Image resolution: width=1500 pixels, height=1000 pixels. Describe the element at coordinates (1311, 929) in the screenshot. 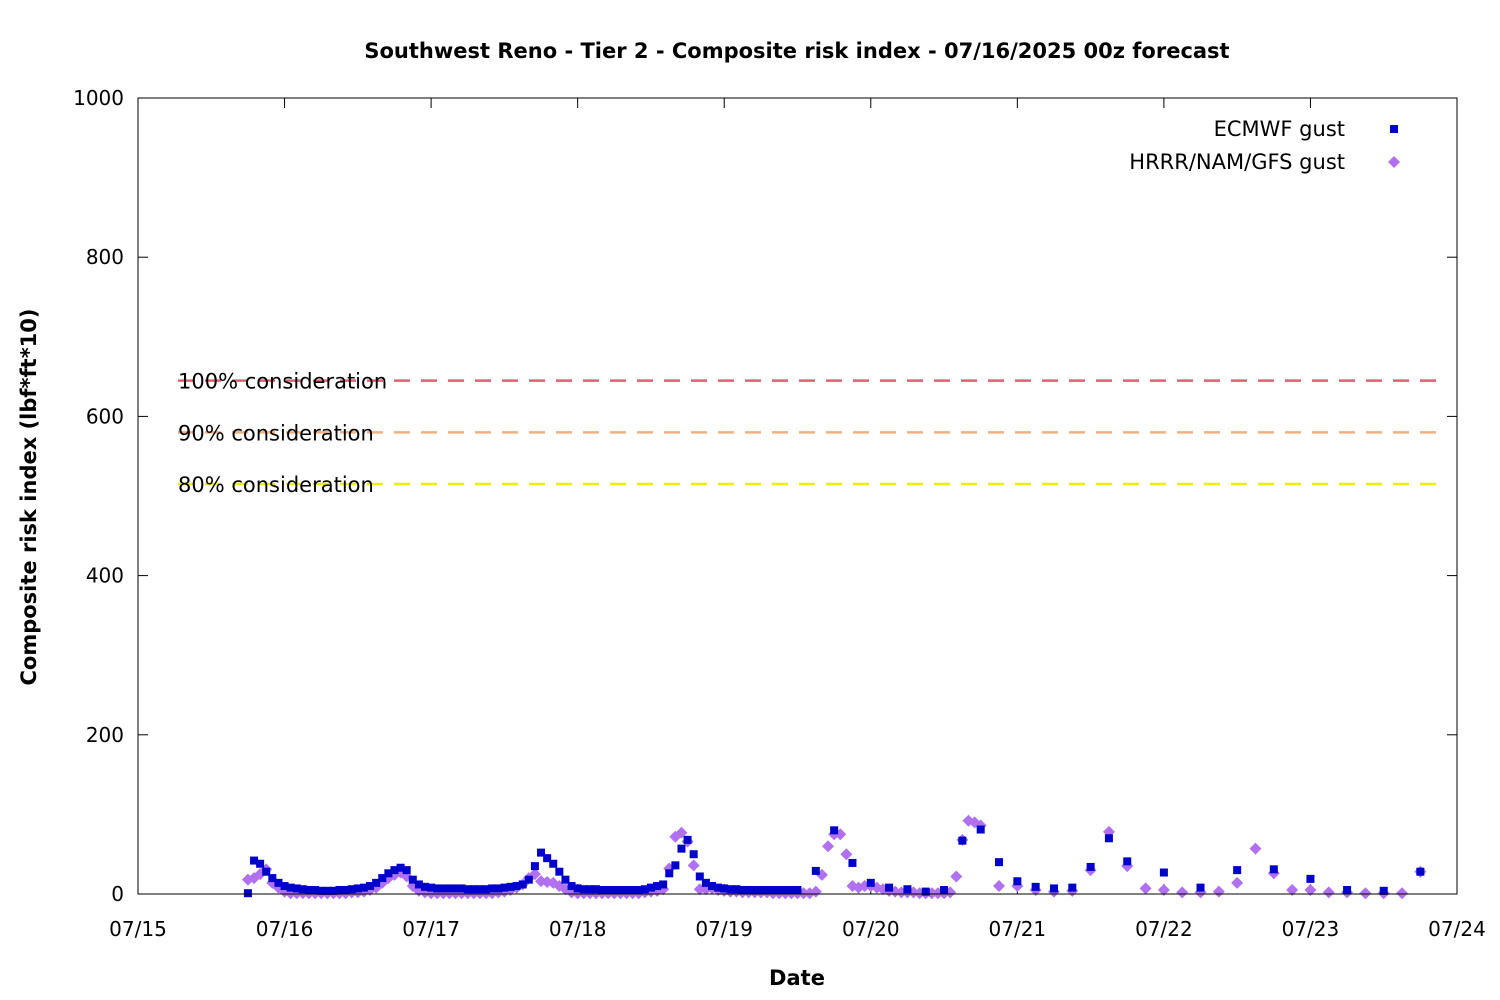

I see `x-tick-label: 07/23` at that location.